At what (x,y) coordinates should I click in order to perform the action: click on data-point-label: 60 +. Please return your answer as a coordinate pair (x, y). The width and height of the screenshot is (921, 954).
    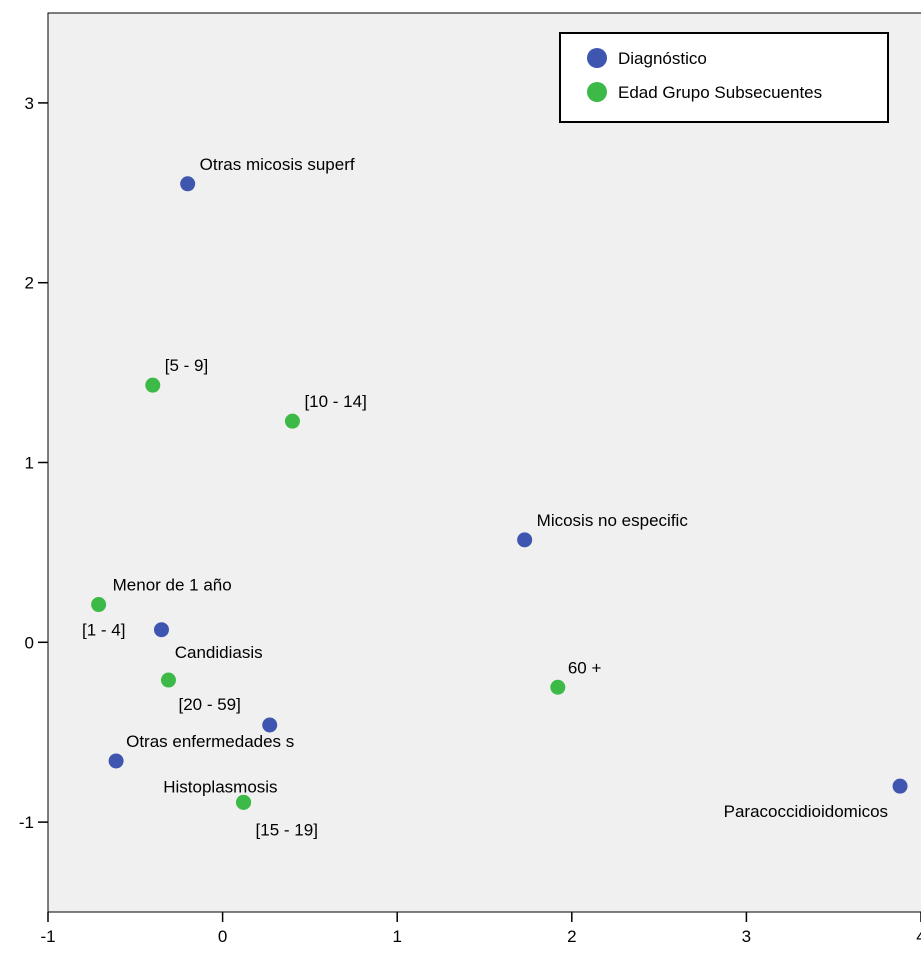
    Looking at the image, I should click on (585, 667).